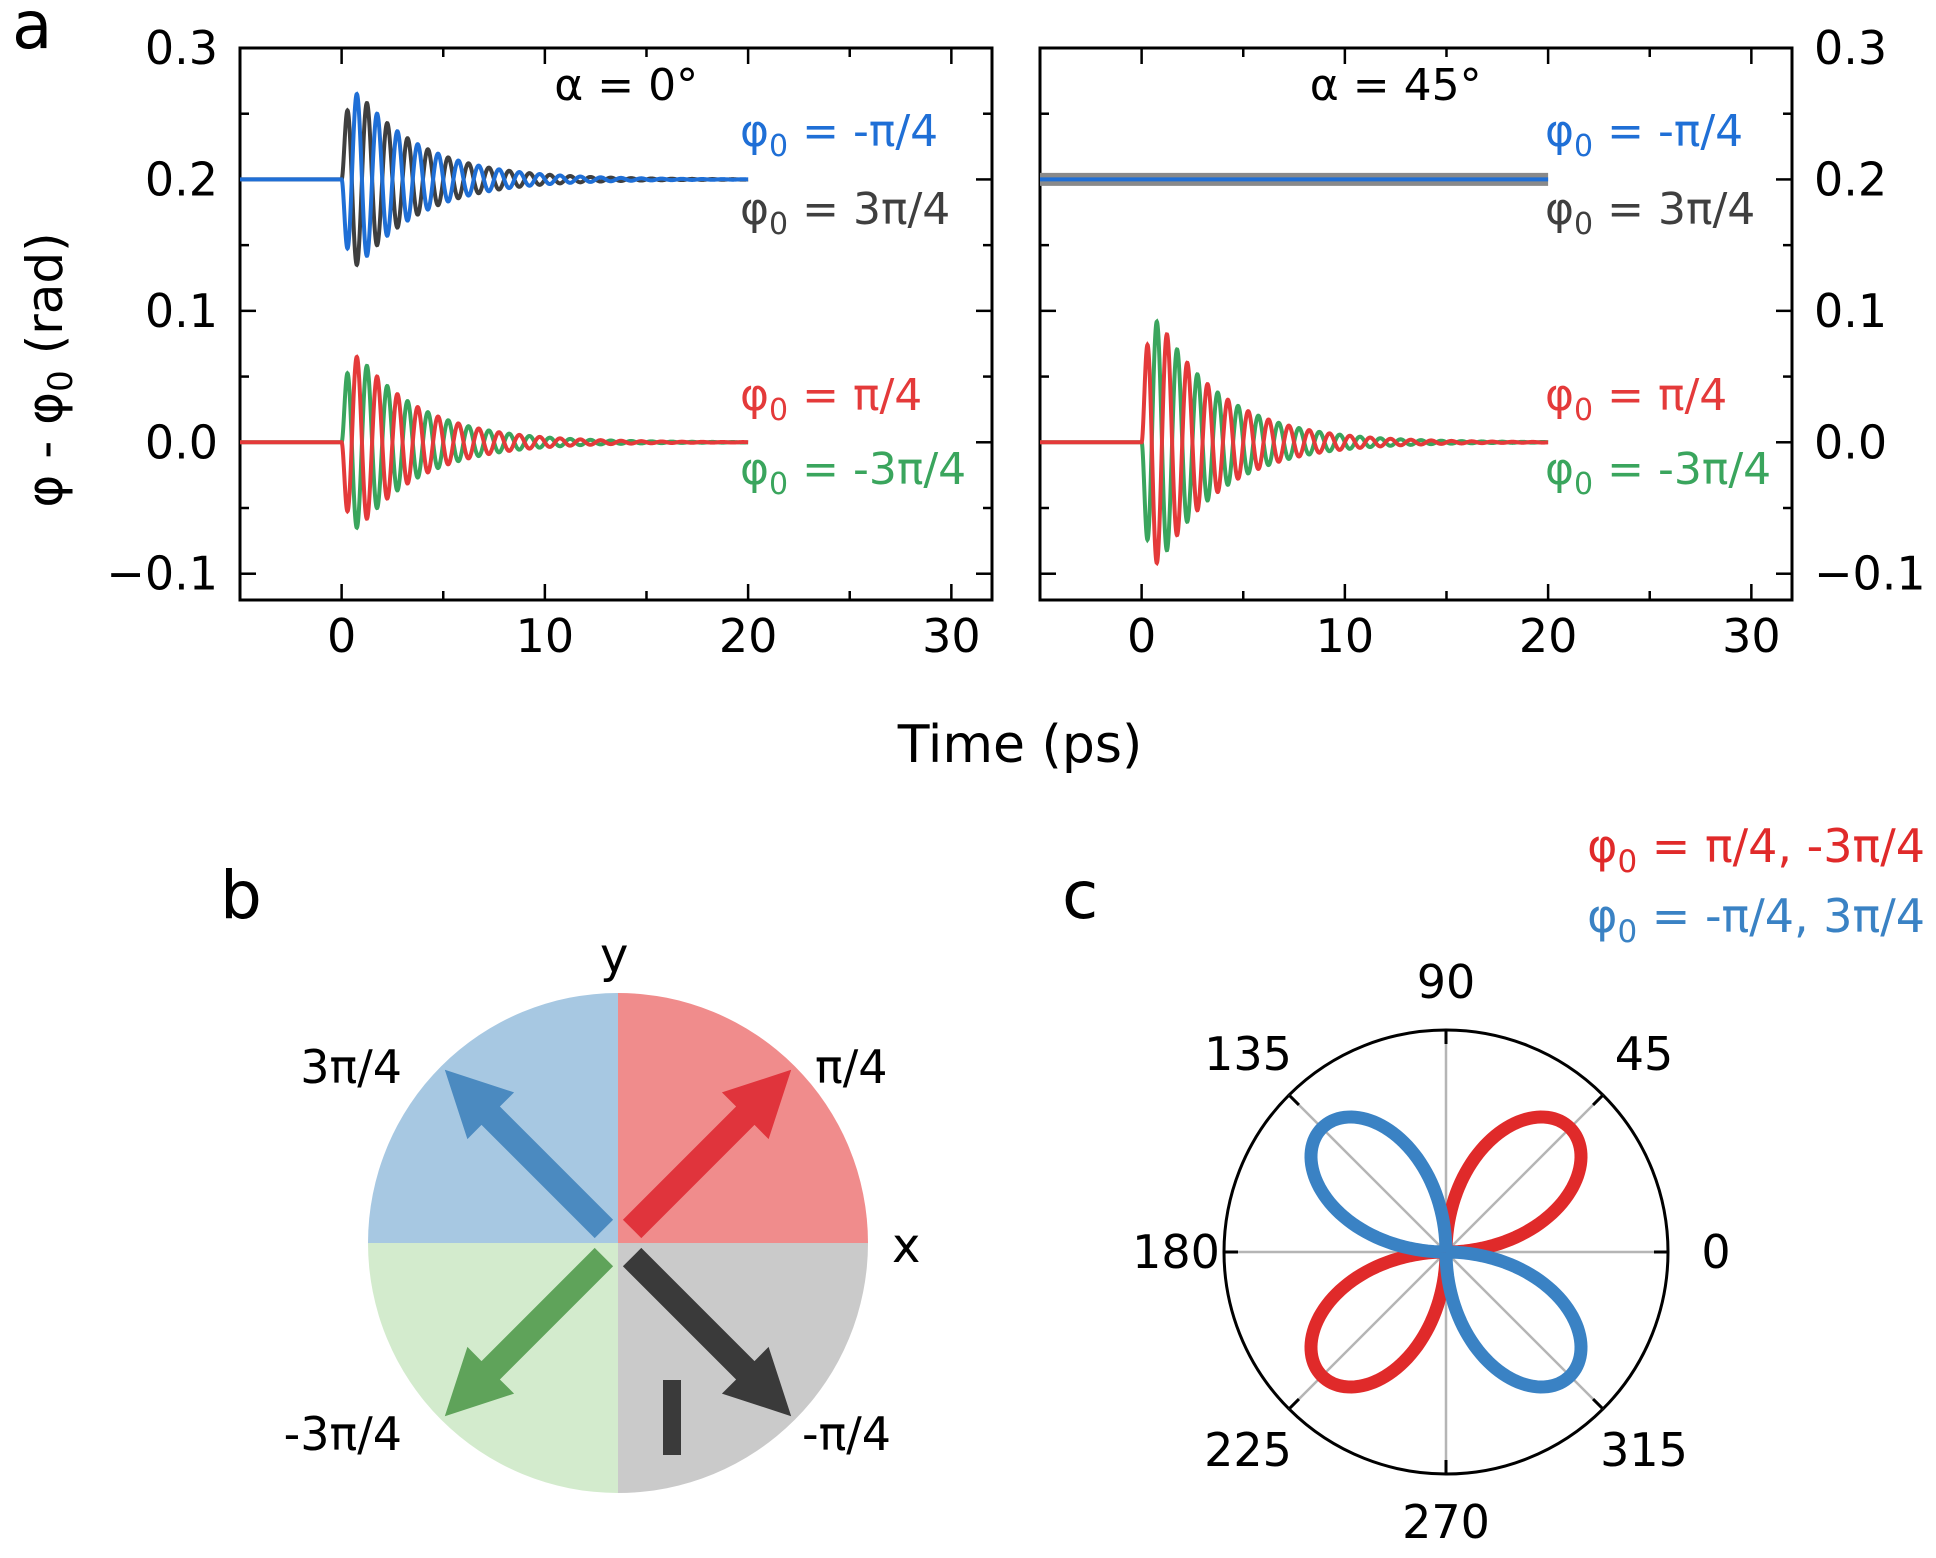 The width and height of the screenshot is (1936, 1558). What do you see at coordinates (1248, 1450) in the screenshot?
I see `polar-tick-label: 225` at bounding box center [1248, 1450].